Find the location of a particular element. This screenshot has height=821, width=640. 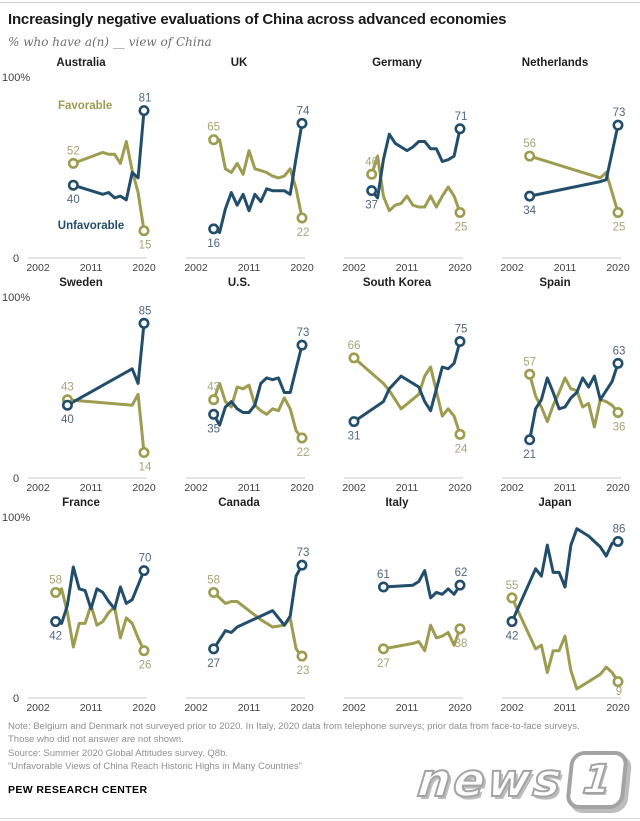

legend-label-favorable: Favorable is located at coordinates (85, 106).